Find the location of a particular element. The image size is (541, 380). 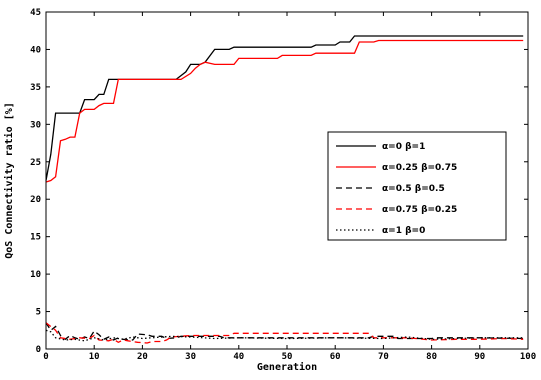

x-tick-label: 20 is located at coordinates (142, 357).